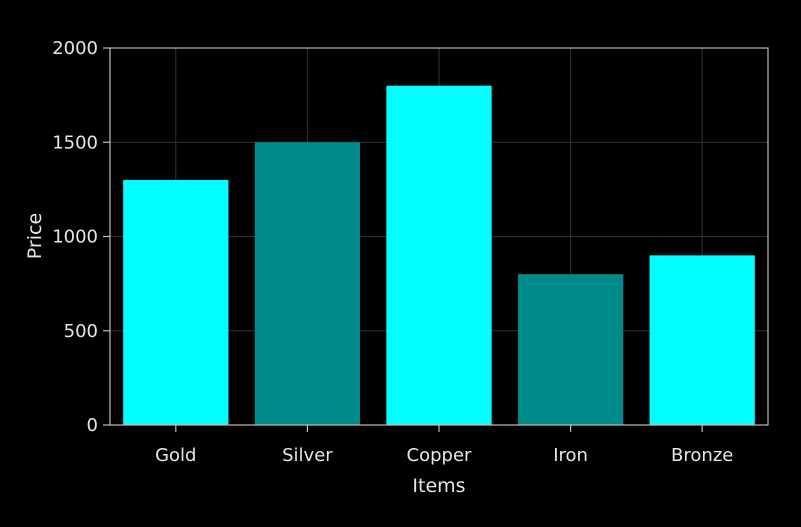  Describe the element at coordinates (702, 455) in the screenshot. I see `x-tick-label-bronze: Bronze` at that location.